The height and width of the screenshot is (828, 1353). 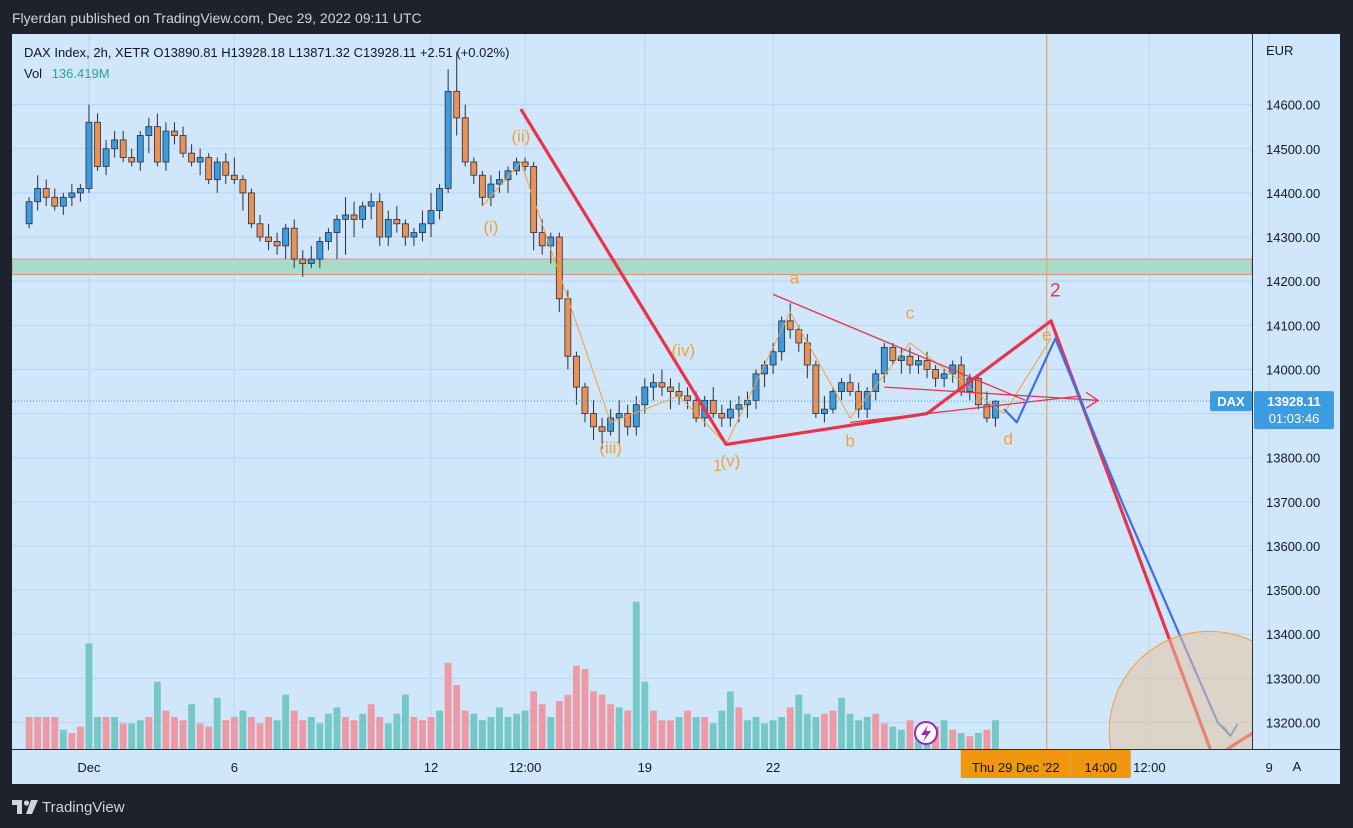 I want to click on current-price-tag: DAX 13928.11 01:03:46, so click(x=1272, y=410).